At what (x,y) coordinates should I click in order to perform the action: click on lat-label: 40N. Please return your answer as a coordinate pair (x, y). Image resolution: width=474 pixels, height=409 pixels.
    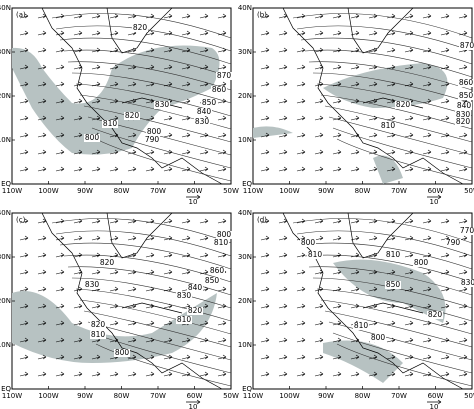
    Looking at the image, I should click on (5, 8).